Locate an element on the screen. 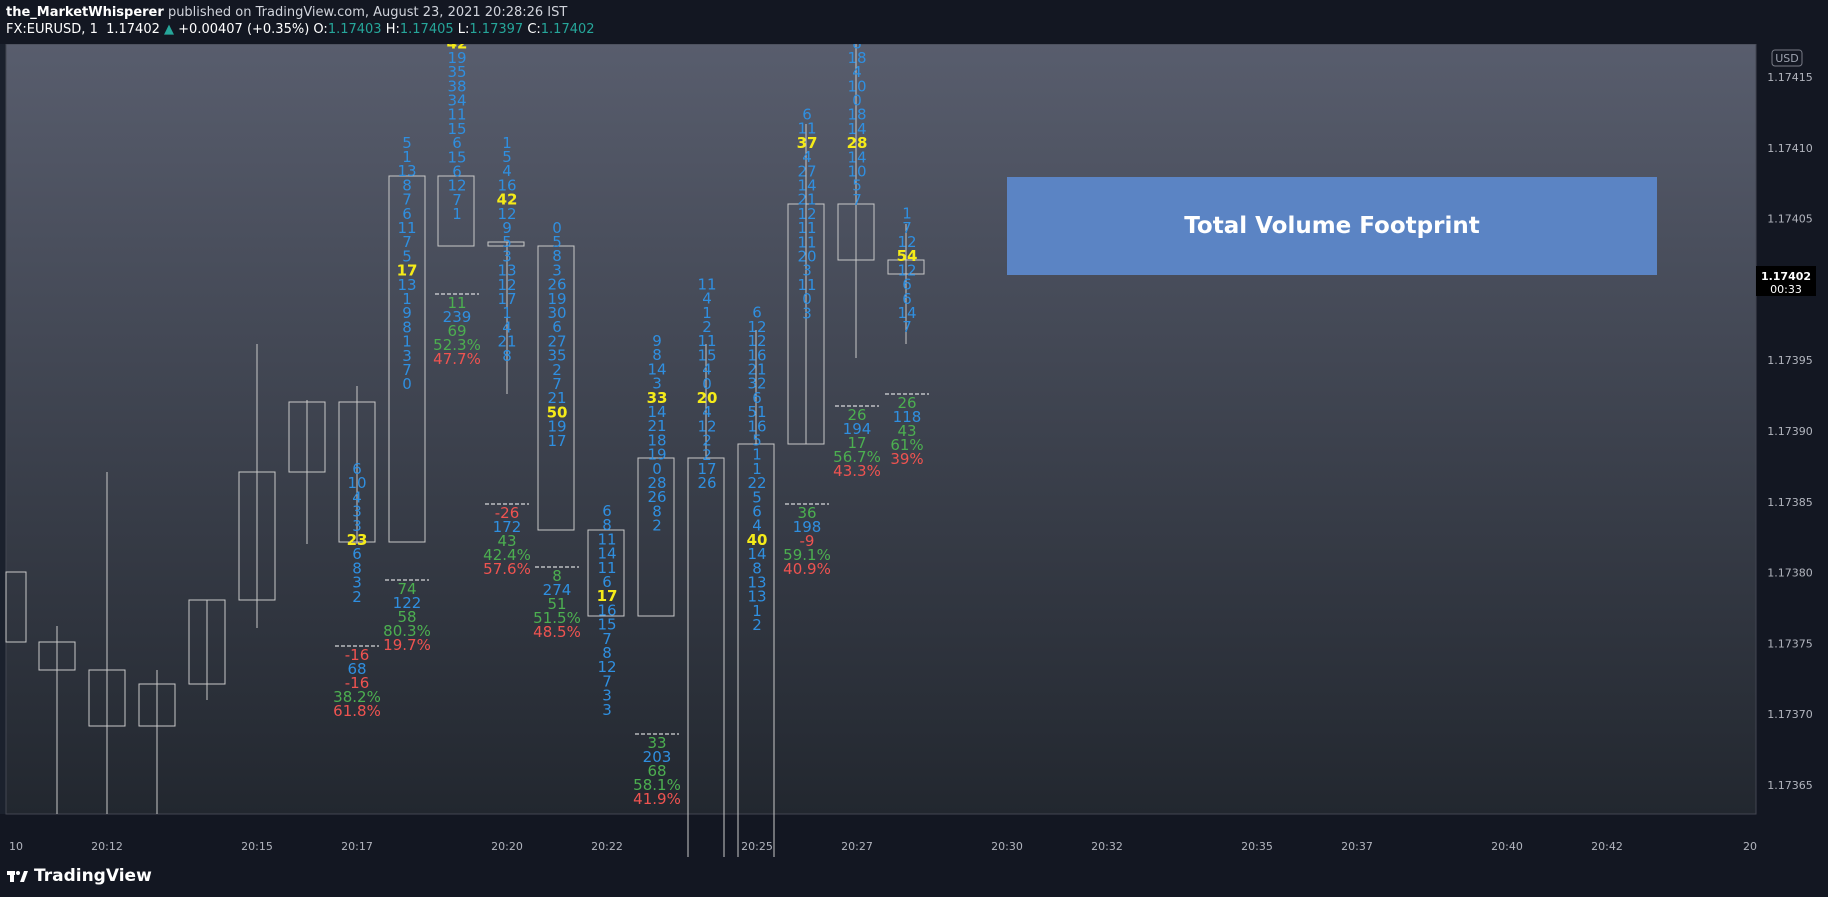  footprint-level: 10 is located at coordinates (356, 483).